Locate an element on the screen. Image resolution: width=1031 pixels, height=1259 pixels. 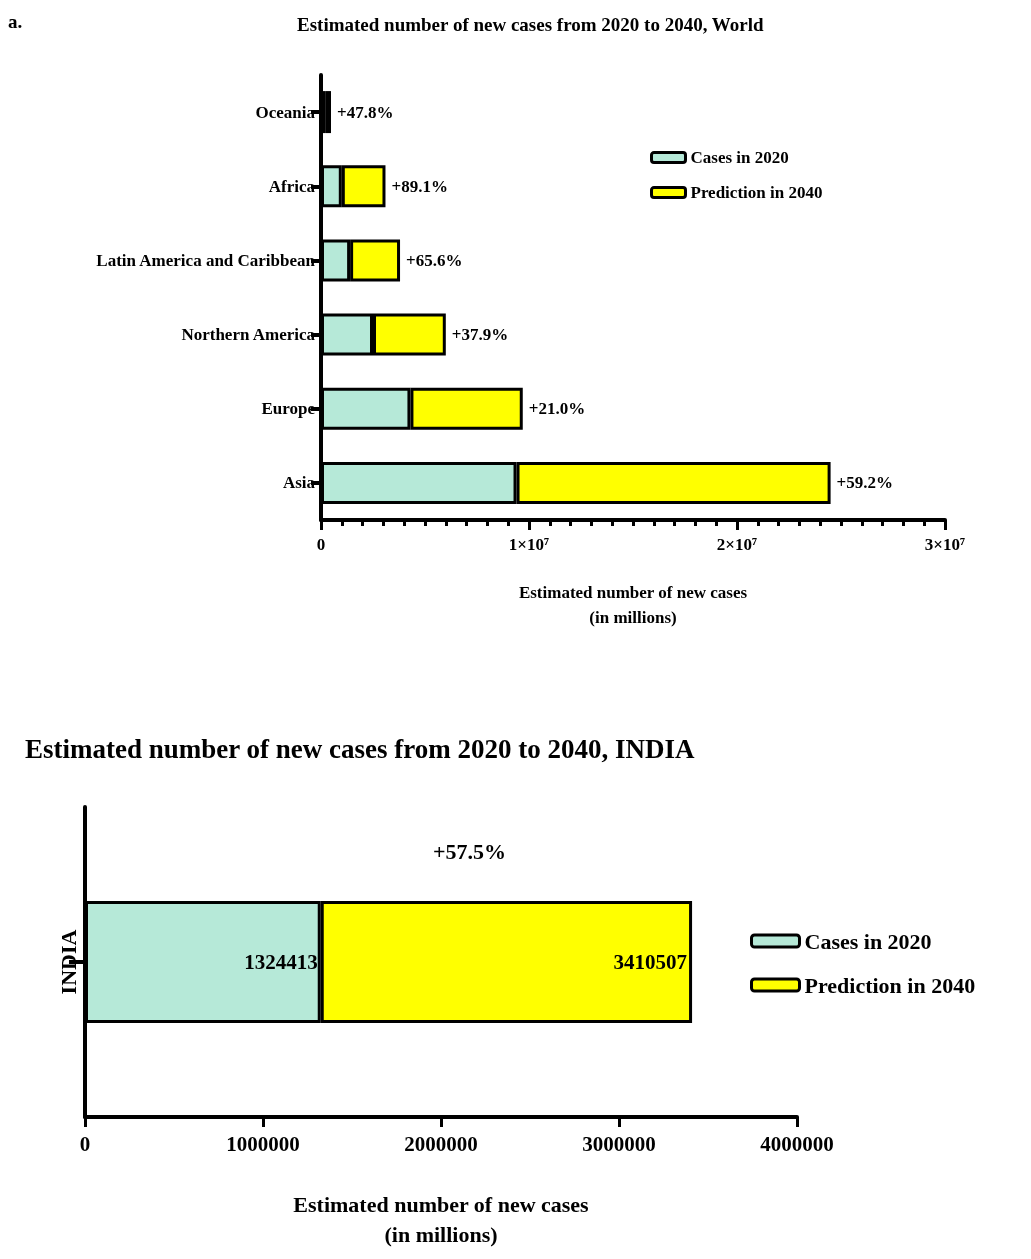
y-tick-label: Oceania is located at coordinates (285, 112).